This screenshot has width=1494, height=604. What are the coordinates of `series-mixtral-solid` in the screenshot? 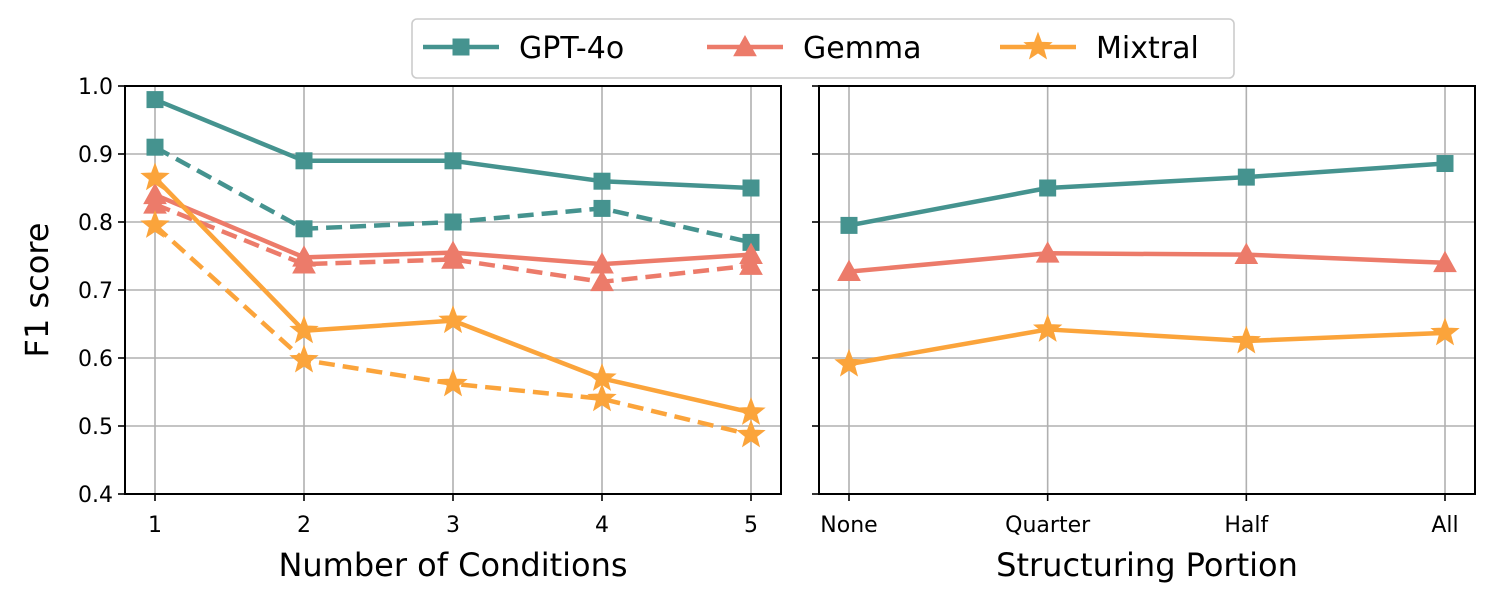 It's located at (1147, 345).